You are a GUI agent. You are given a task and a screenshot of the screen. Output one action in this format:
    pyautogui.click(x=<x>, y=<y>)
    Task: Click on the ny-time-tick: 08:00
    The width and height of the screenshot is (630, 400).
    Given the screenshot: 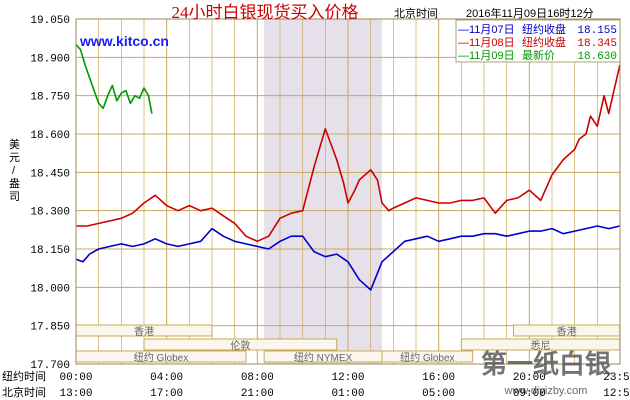 What is the action you would take?
    pyautogui.click(x=257, y=378)
    